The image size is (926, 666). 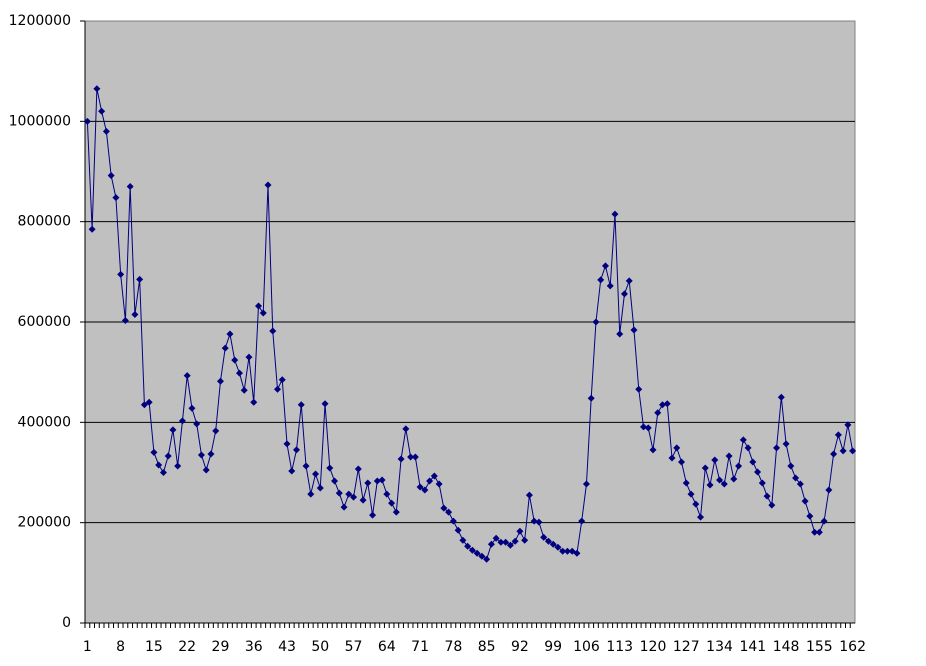 What do you see at coordinates (120, 647) in the screenshot?
I see `x-tick-label: 8` at bounding box center [120, 647].